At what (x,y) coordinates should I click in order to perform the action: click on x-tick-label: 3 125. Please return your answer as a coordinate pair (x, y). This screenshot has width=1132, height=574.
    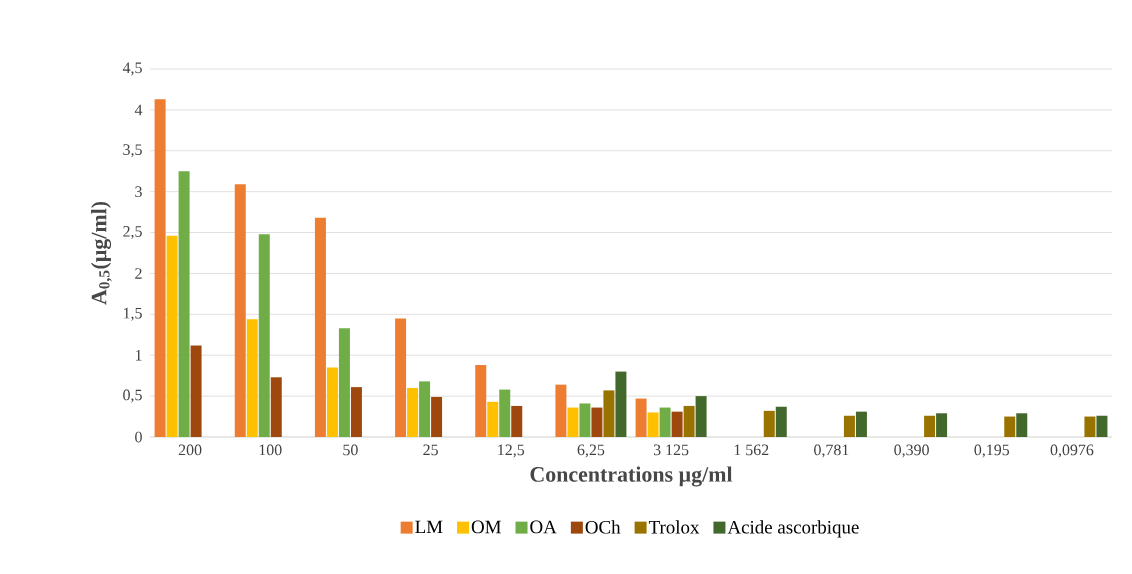
    Looking at the image, I should click on (671, 450).